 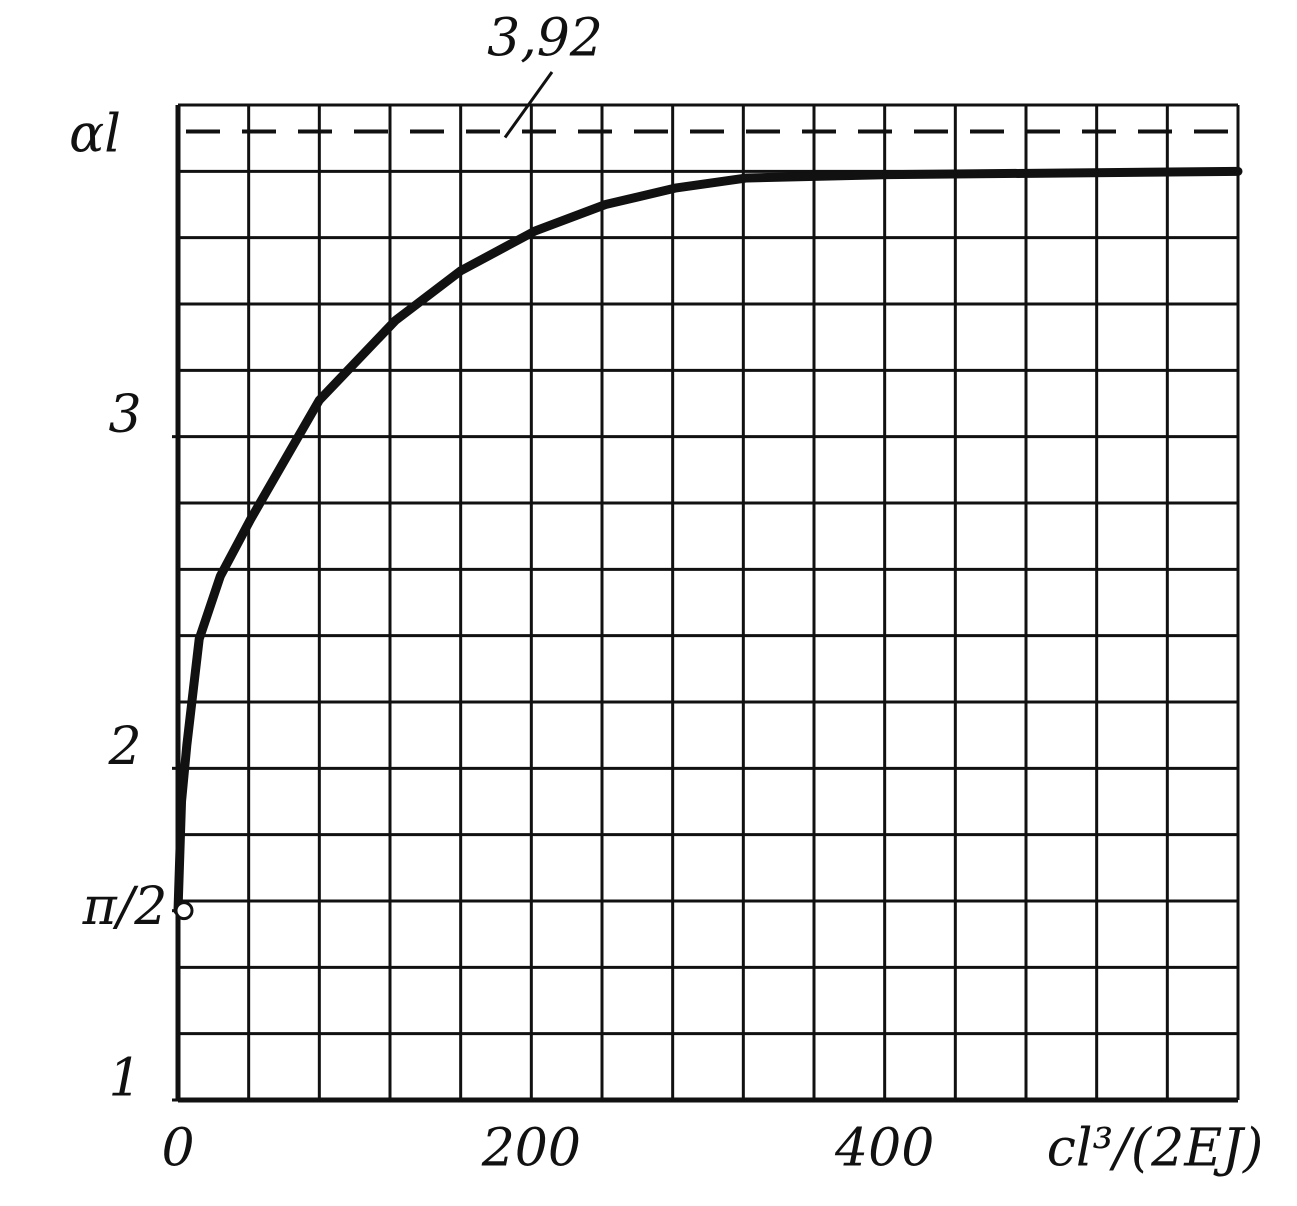 I want to click on y-tick-label: 1, so click(x=124, y=1079).